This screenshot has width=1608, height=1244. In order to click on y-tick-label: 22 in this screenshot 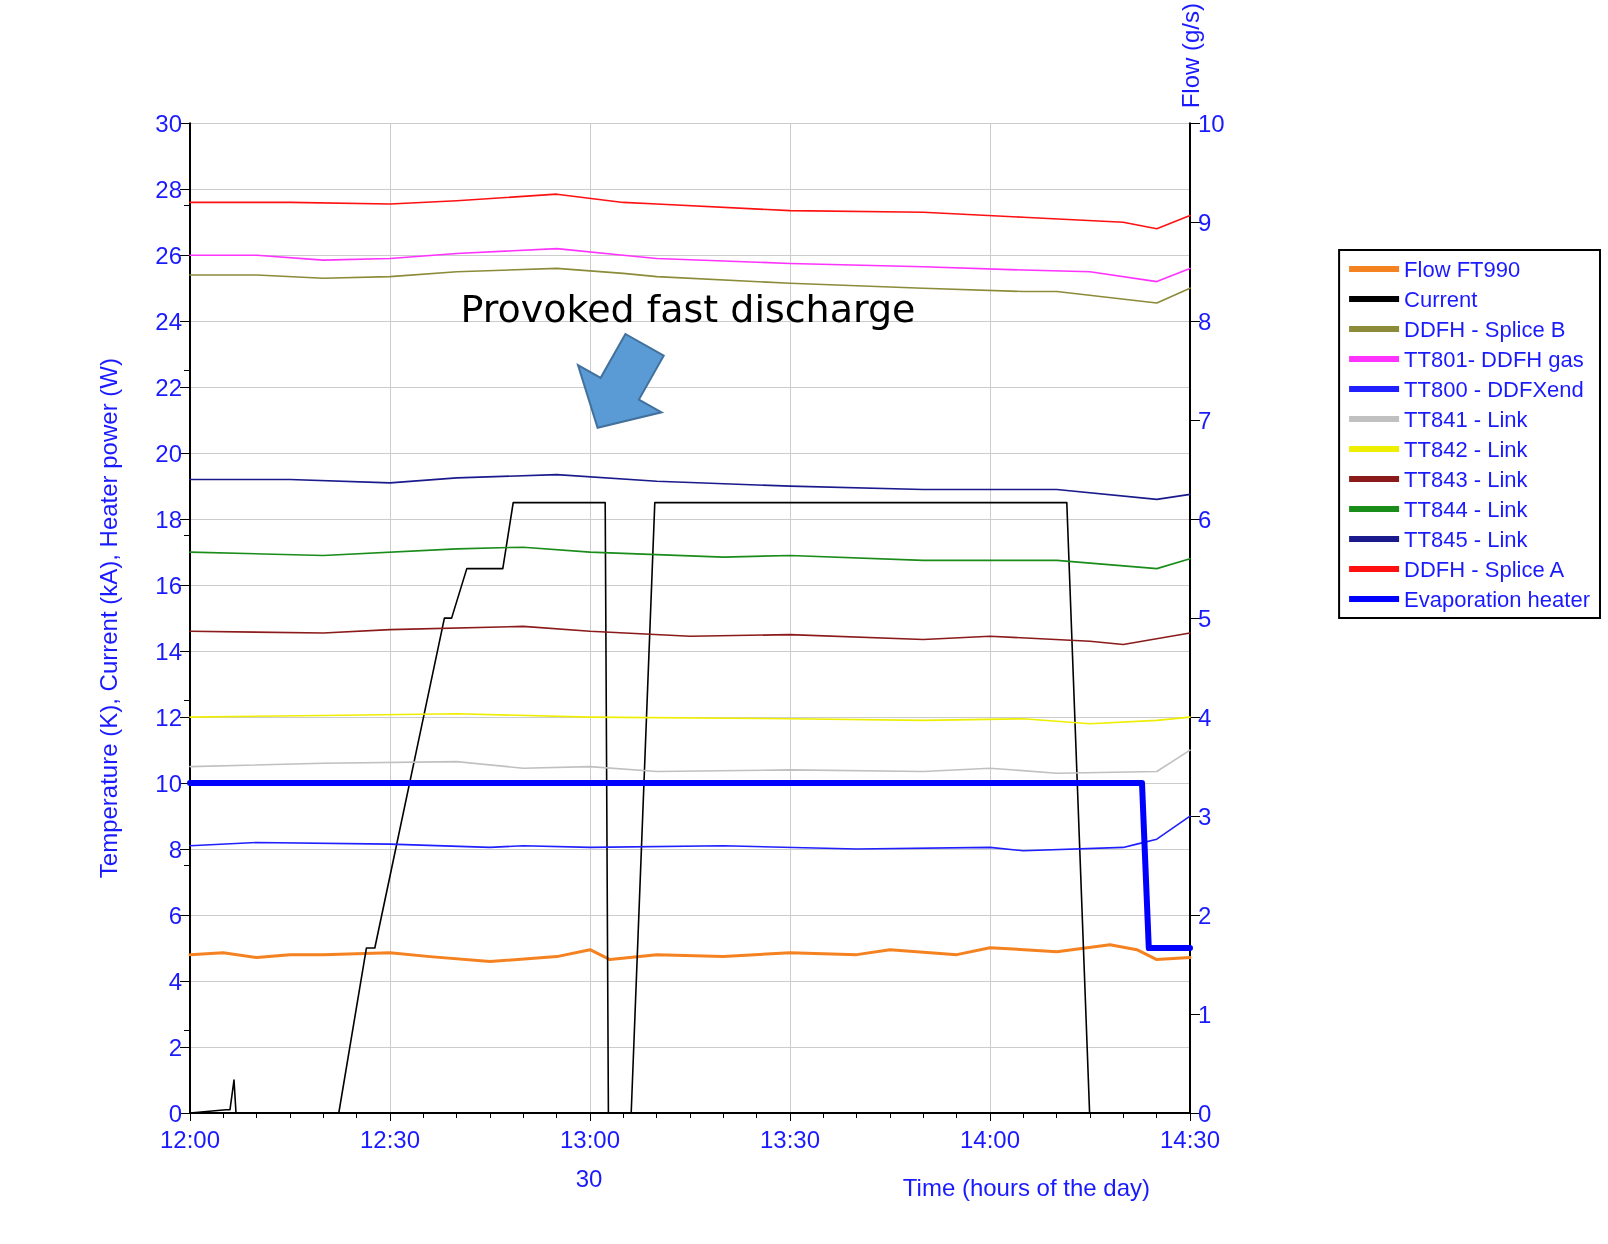, I will do `click(168, 387)`.